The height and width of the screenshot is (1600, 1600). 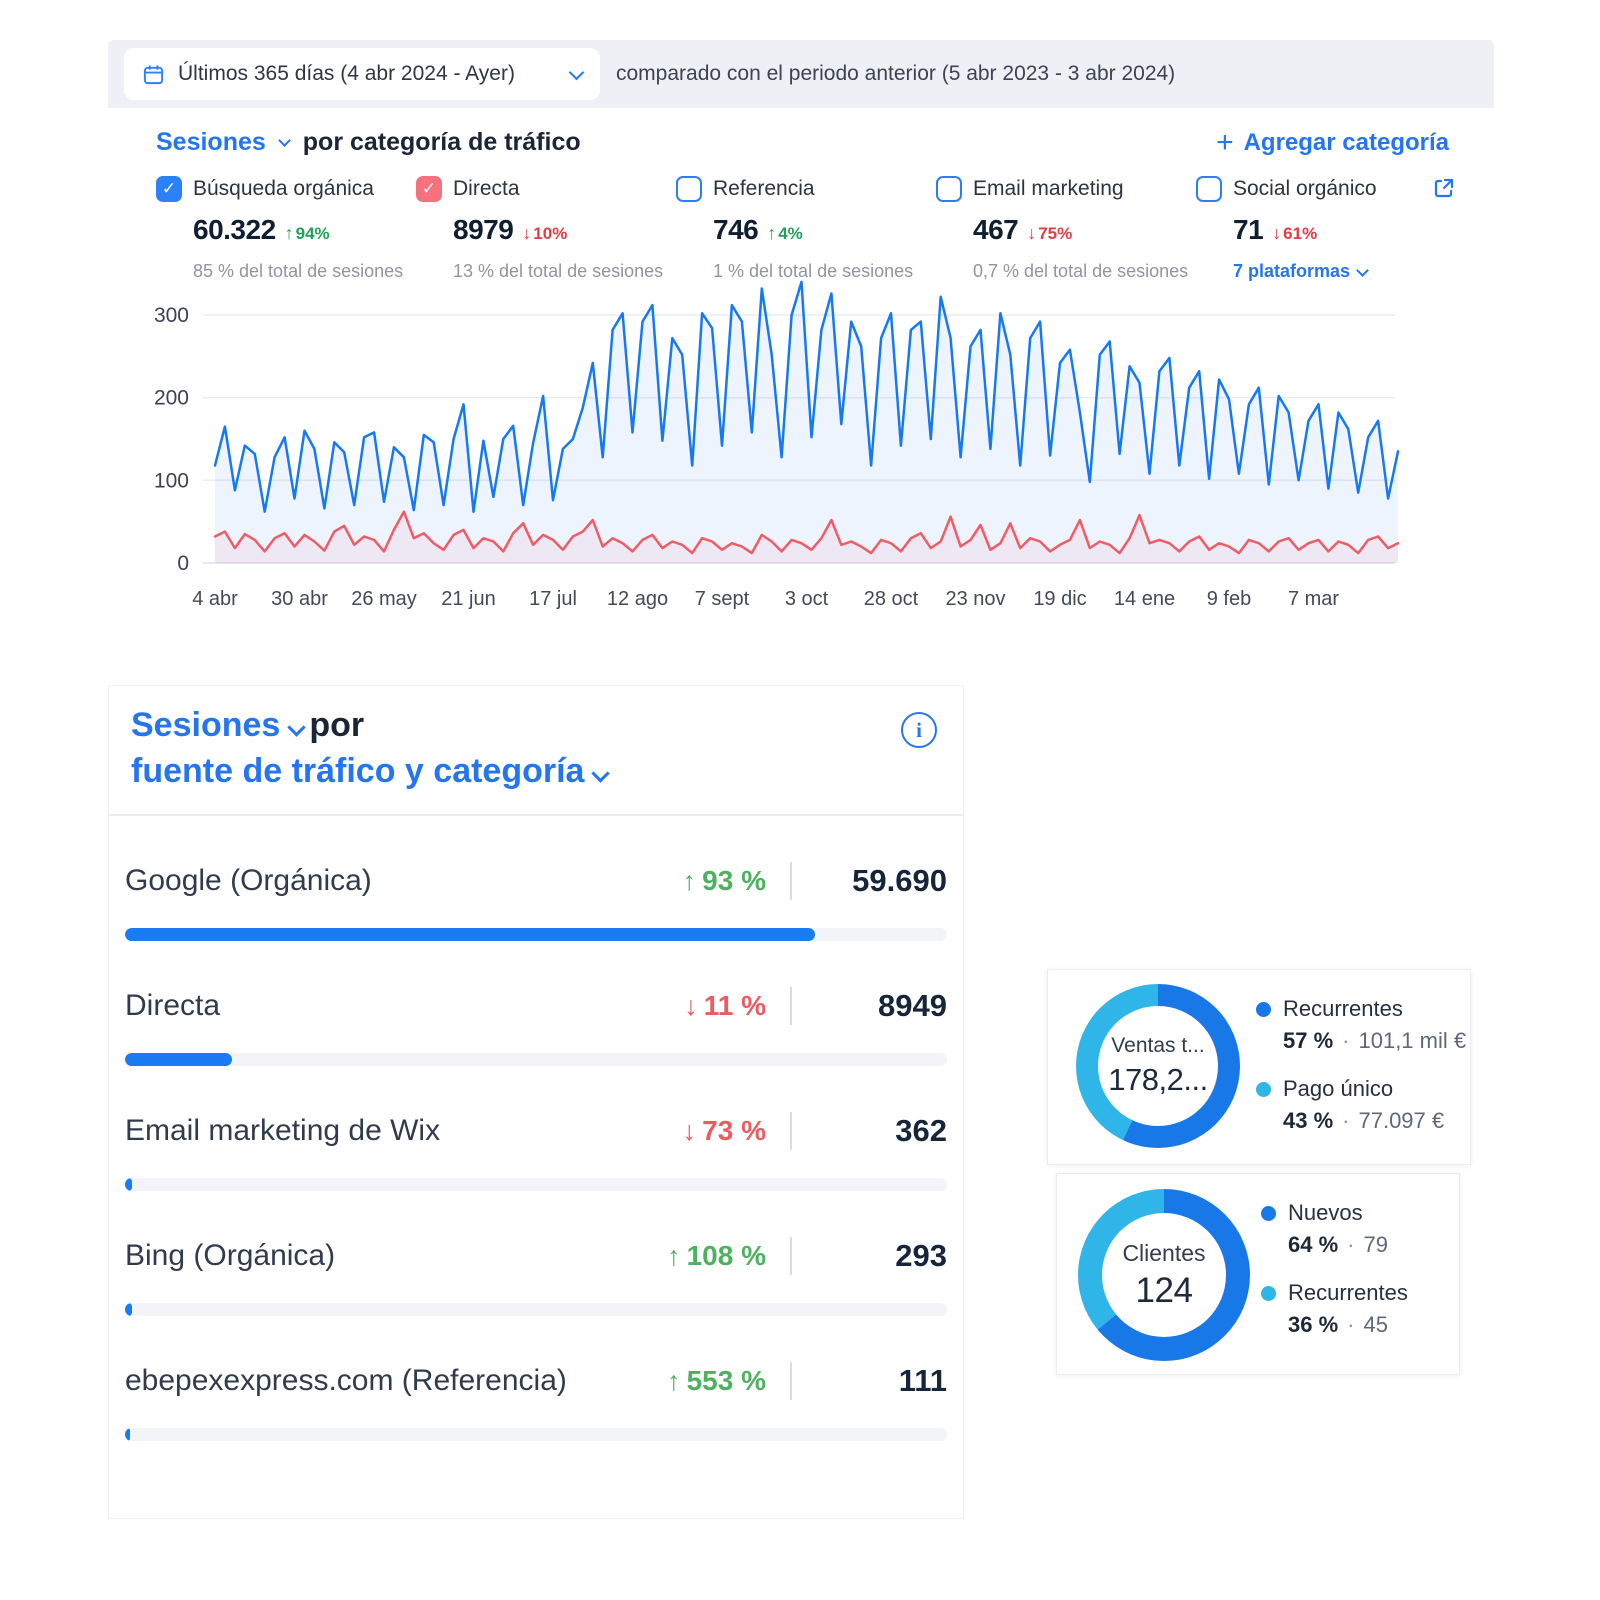 I want to click on plus-icon: +, so click(x=1225, y=142).